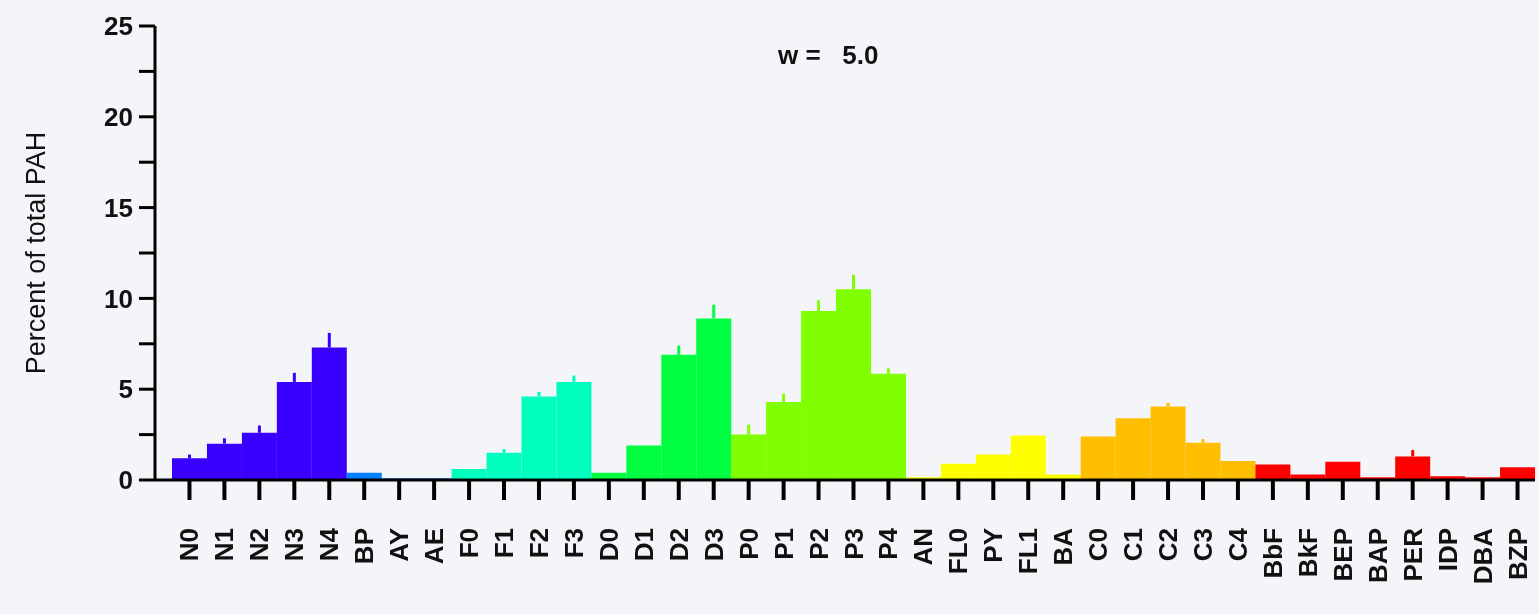  Describe the element at coordinates (1237, 544) in the screenshot. I see `x-tick-label: C4` at that location.